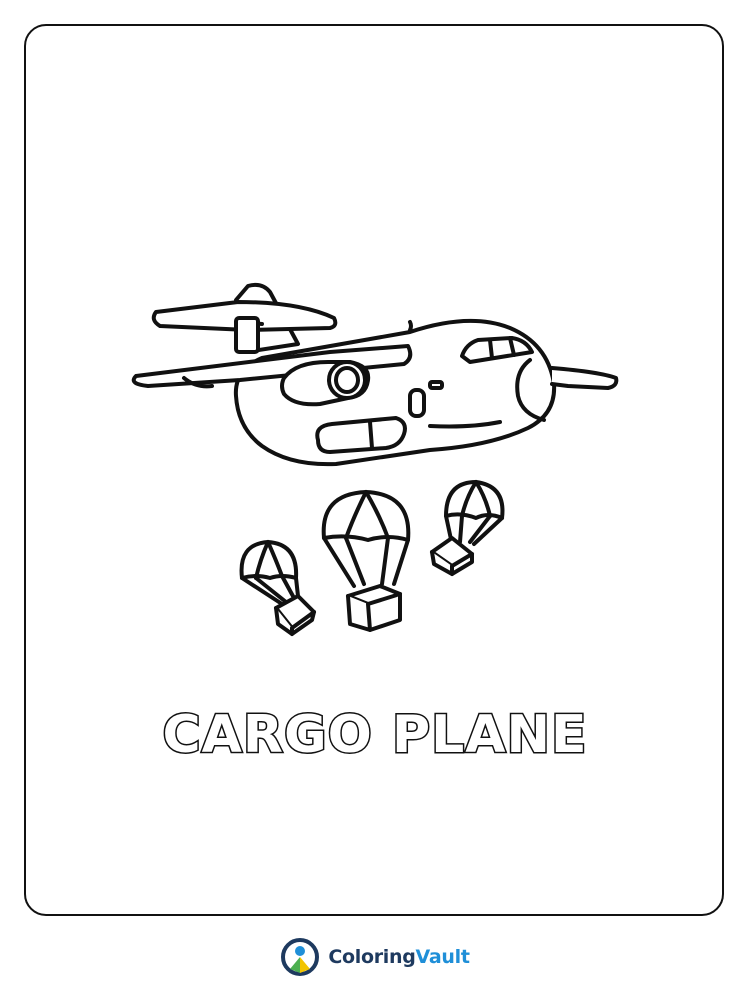 Image resolution: width=750 pixels, height=1000 pixels. What do you see at coordinates (372, 957) in the screenshot?
I see `brand-name-part1: Coloring` at bounding box center [372, 957].